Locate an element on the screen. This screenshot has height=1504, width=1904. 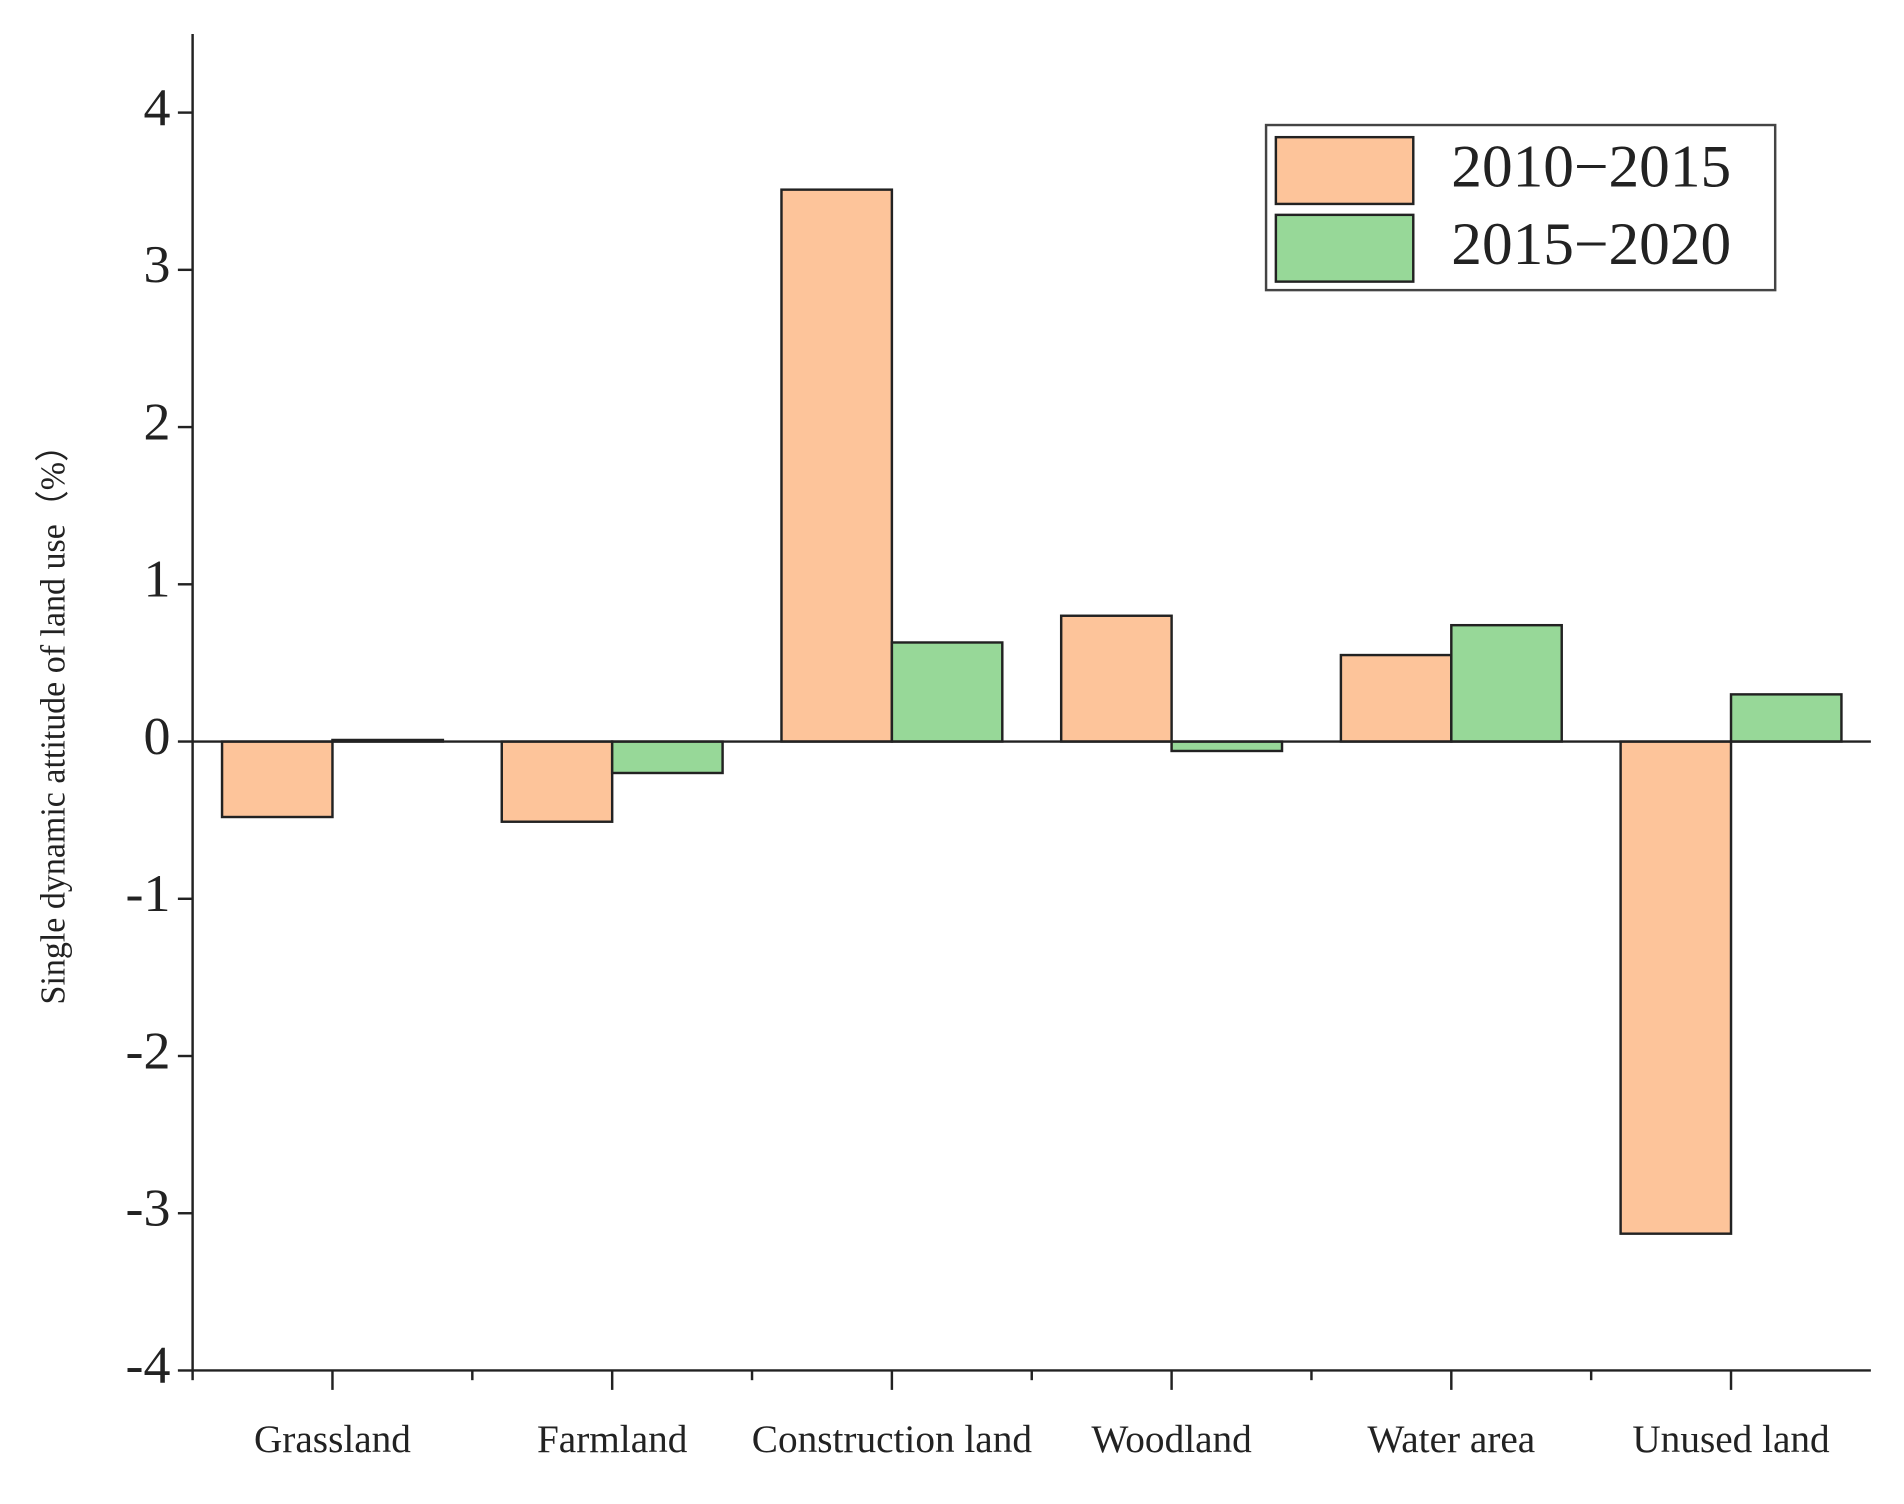
y-tick-label: 4 is located at coordinates (157, 107).